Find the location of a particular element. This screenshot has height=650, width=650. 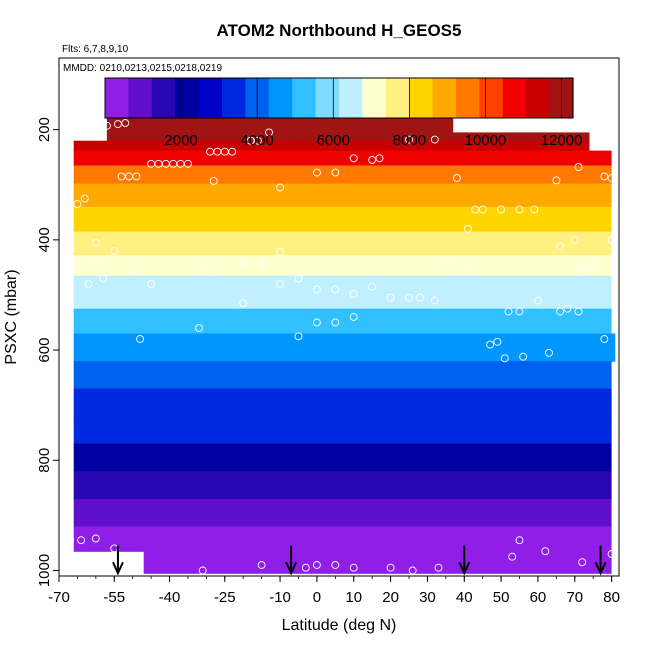

x-tick-label: -25 is located at coordinates (225, 597).